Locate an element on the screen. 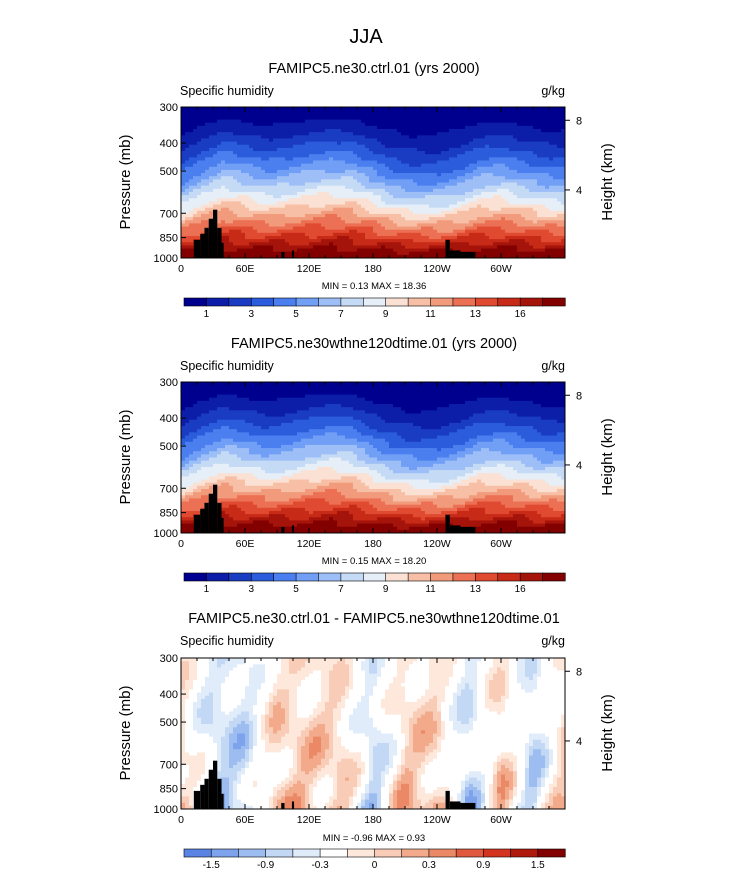 The height and width of the screenshot is (893, 733). colorbar-label: 5 is located at coordinates (296, 589).